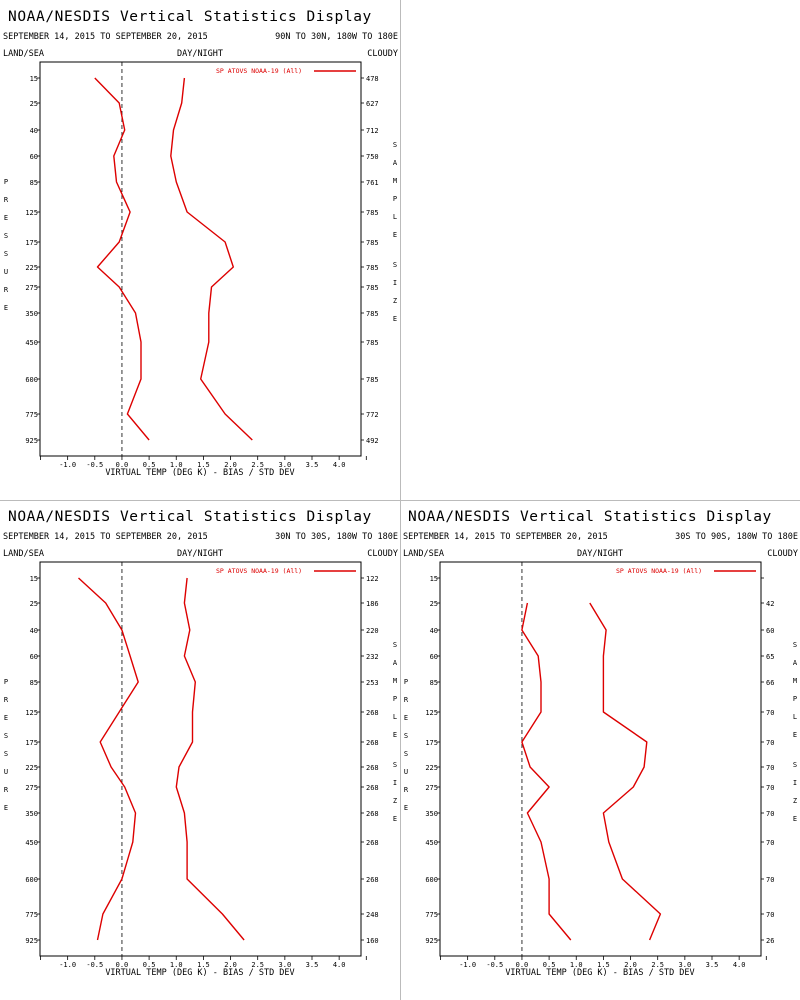 The width and height of the screenshot is (800, 1000). I want to click on sample-size-label: 232, so click(372, 657).